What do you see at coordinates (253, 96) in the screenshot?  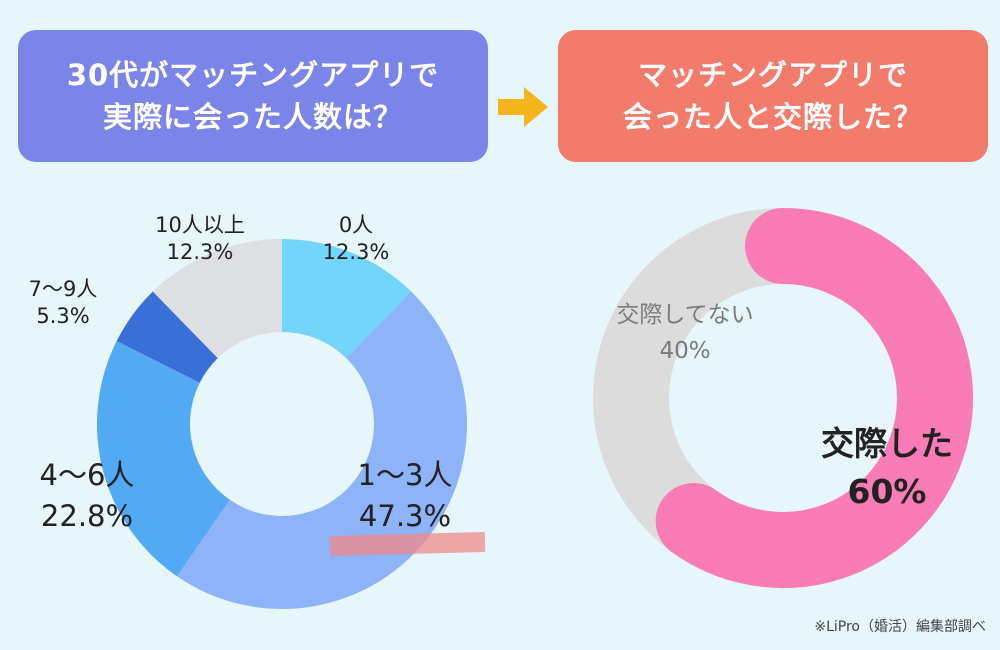 I see `left-question-header: 30代がマッチングアプリで 実際に会った人数は？` at bounding box center [253, 96].